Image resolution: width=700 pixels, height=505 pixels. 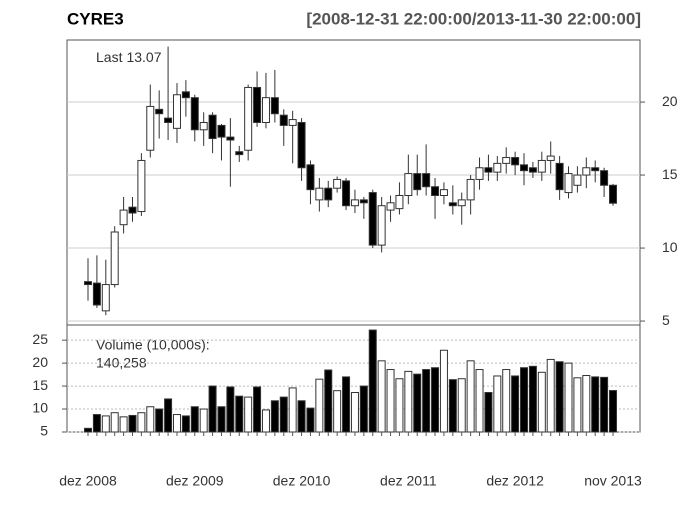 What do you see at coordinates (515, 481) in the screenshot?
I see `x-tick-label: dez 2012` at bounding box center [515, 481].